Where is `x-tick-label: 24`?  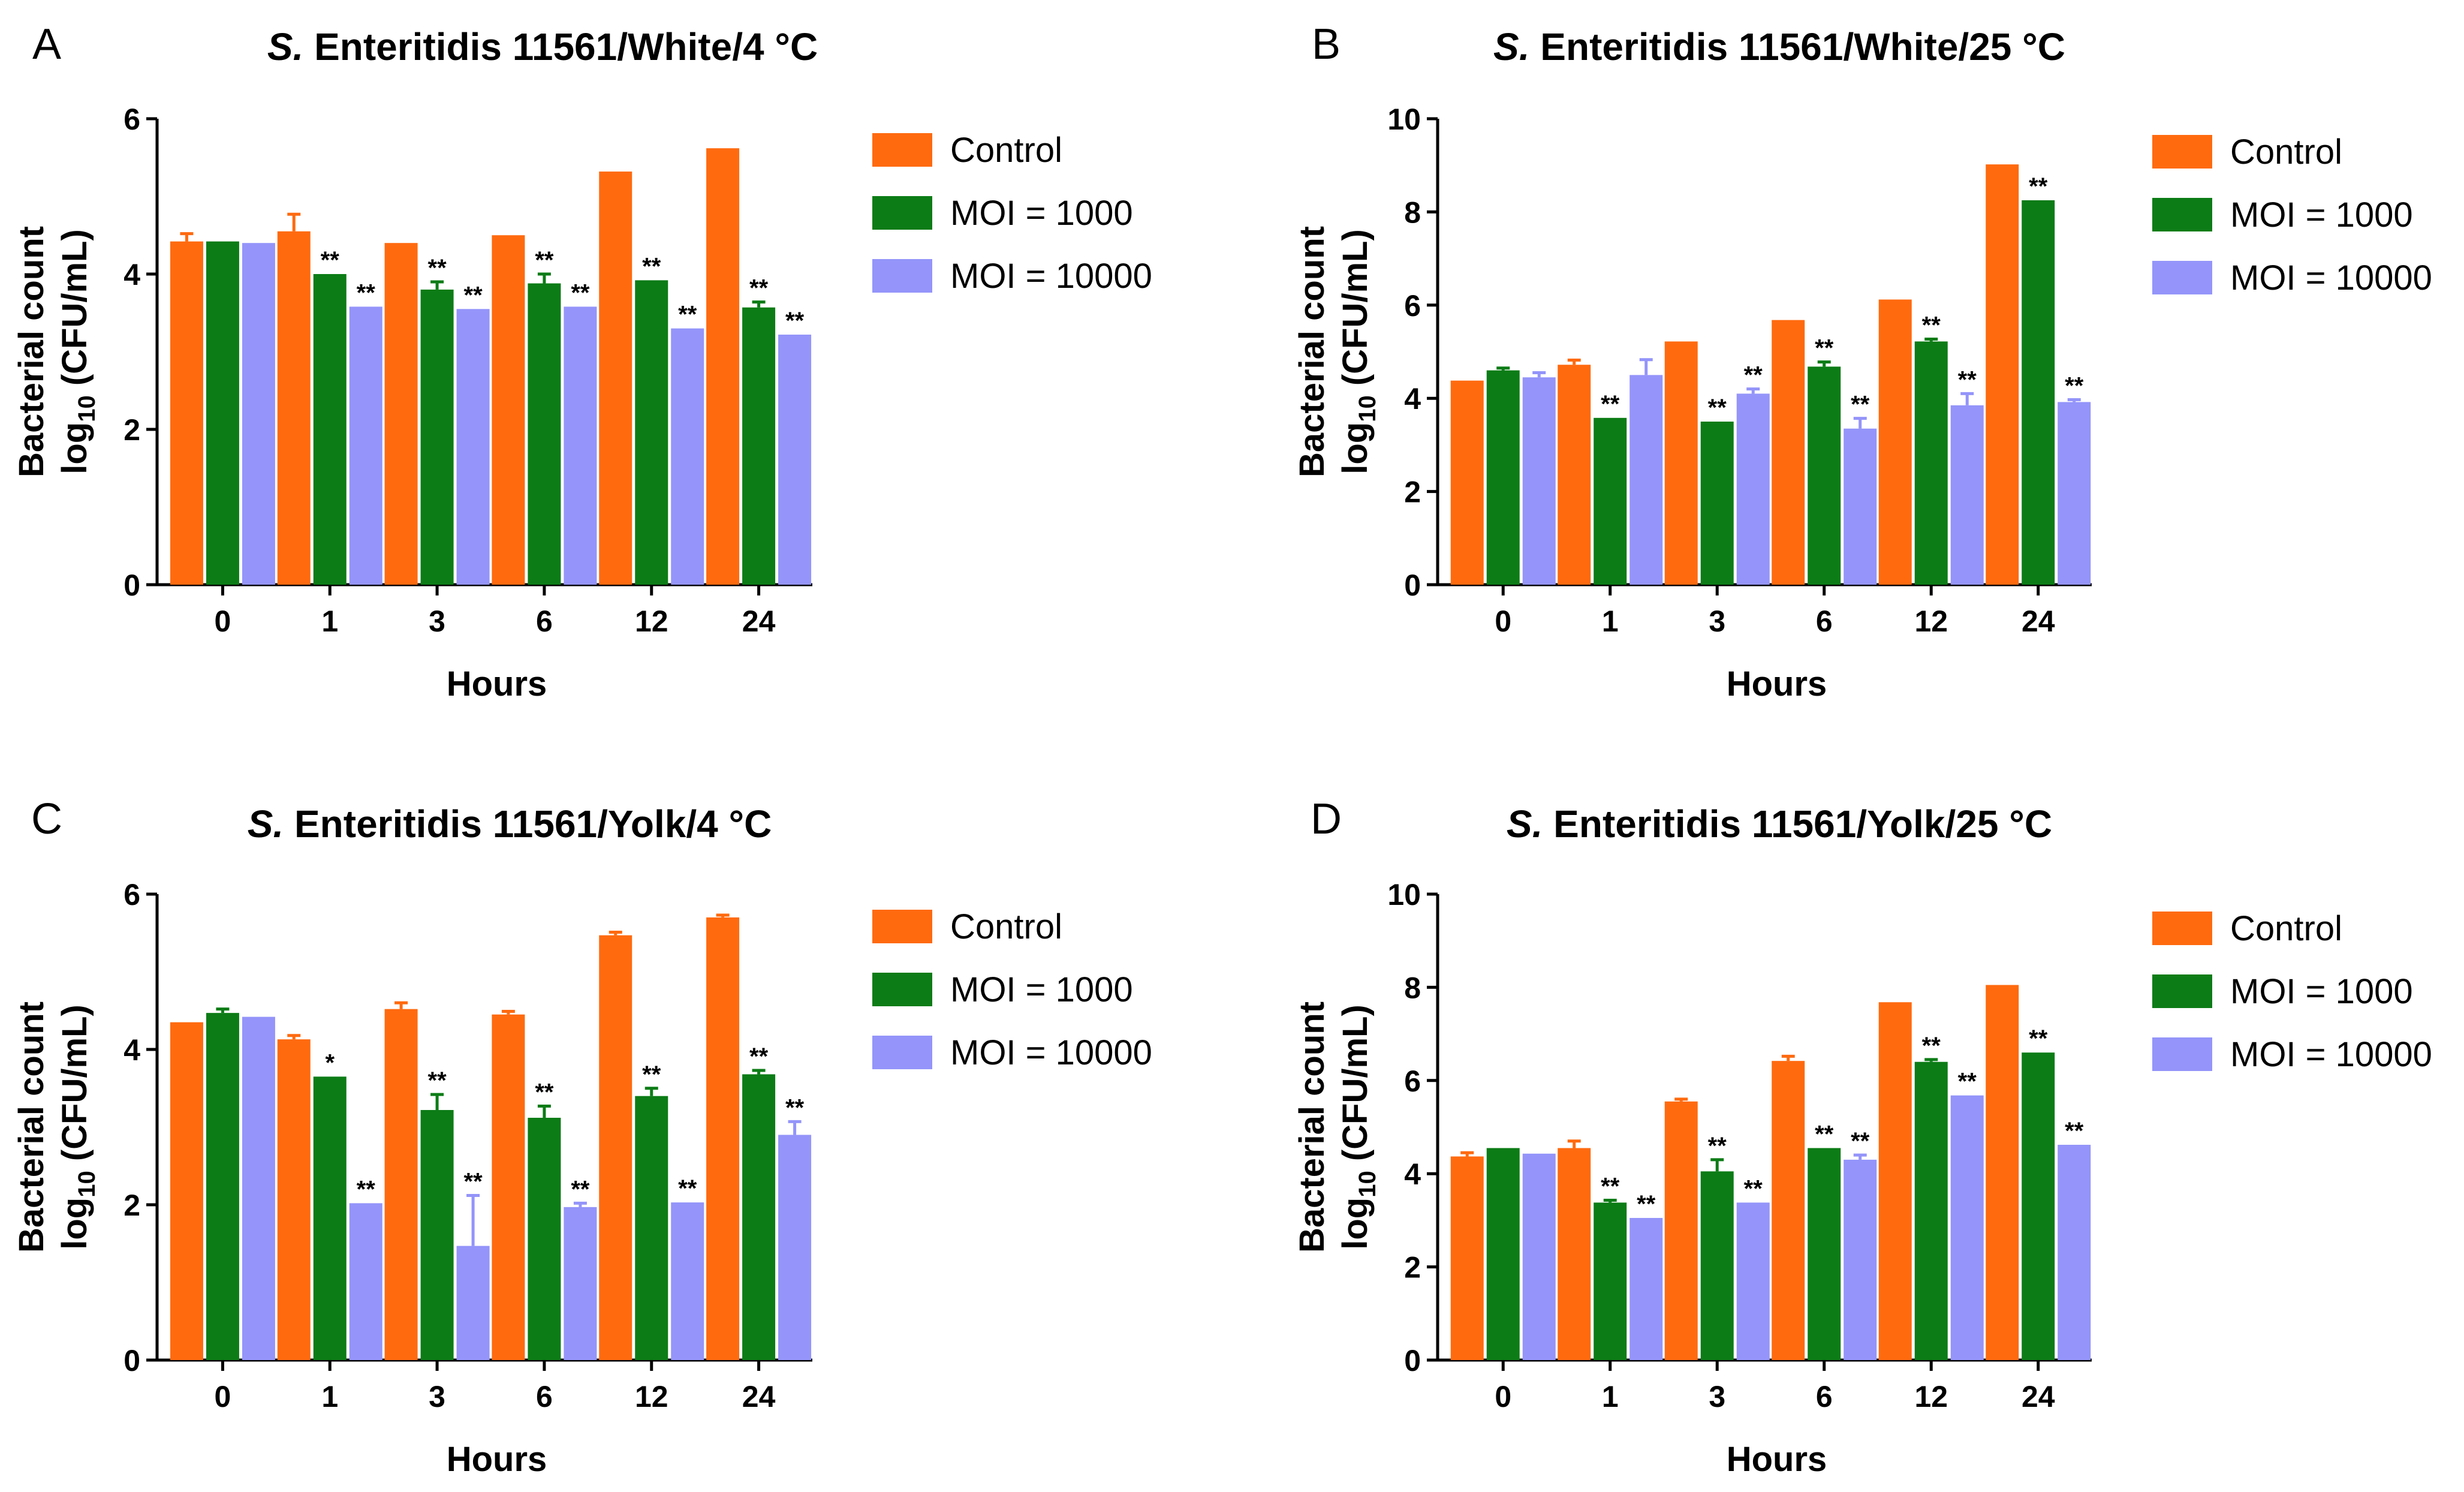
x-tick-label: 24 is located at coordinates (2038, 1396).